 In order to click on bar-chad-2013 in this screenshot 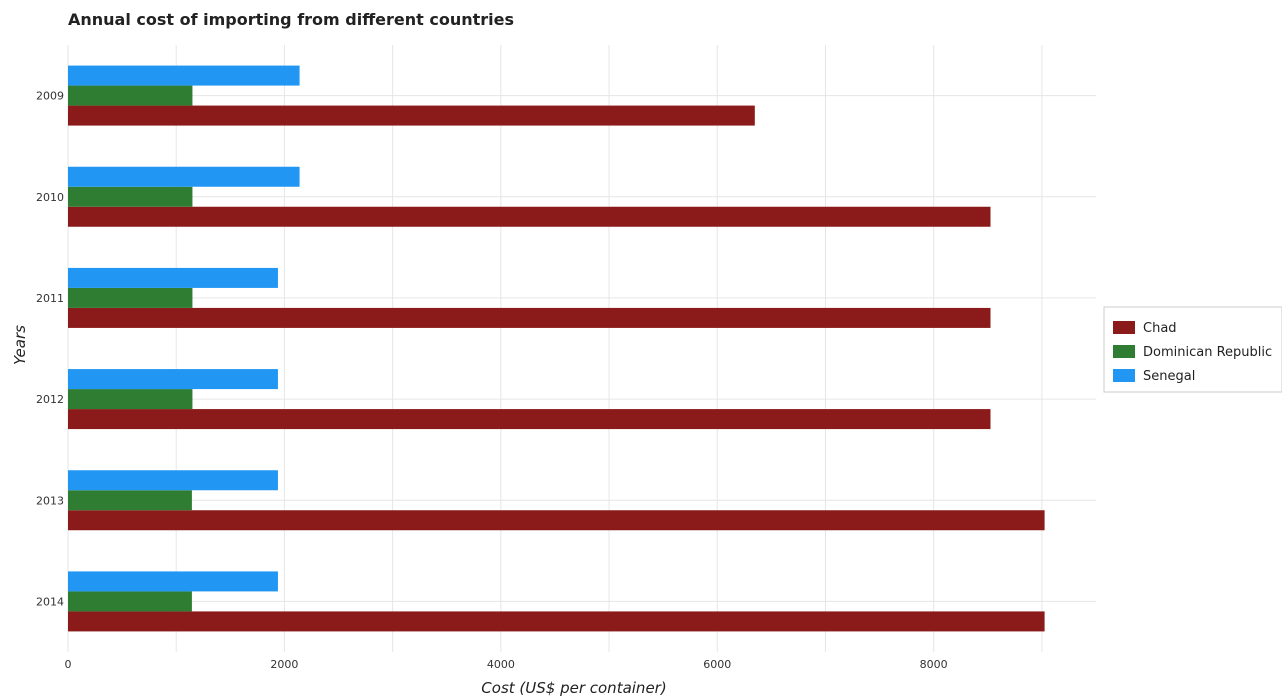, I will do `click(556, 520)`.